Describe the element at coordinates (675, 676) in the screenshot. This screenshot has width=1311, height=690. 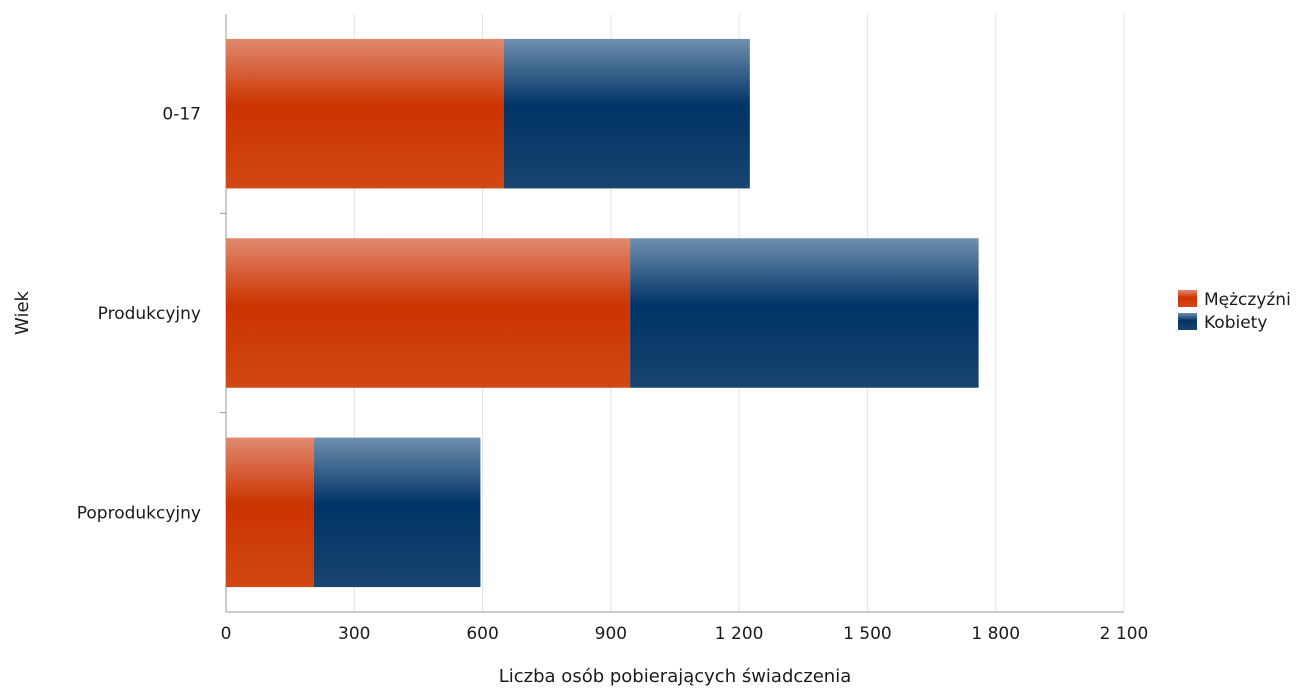
I see `x-axis-title: Liczba osób pobierających świadczenia` at that location.